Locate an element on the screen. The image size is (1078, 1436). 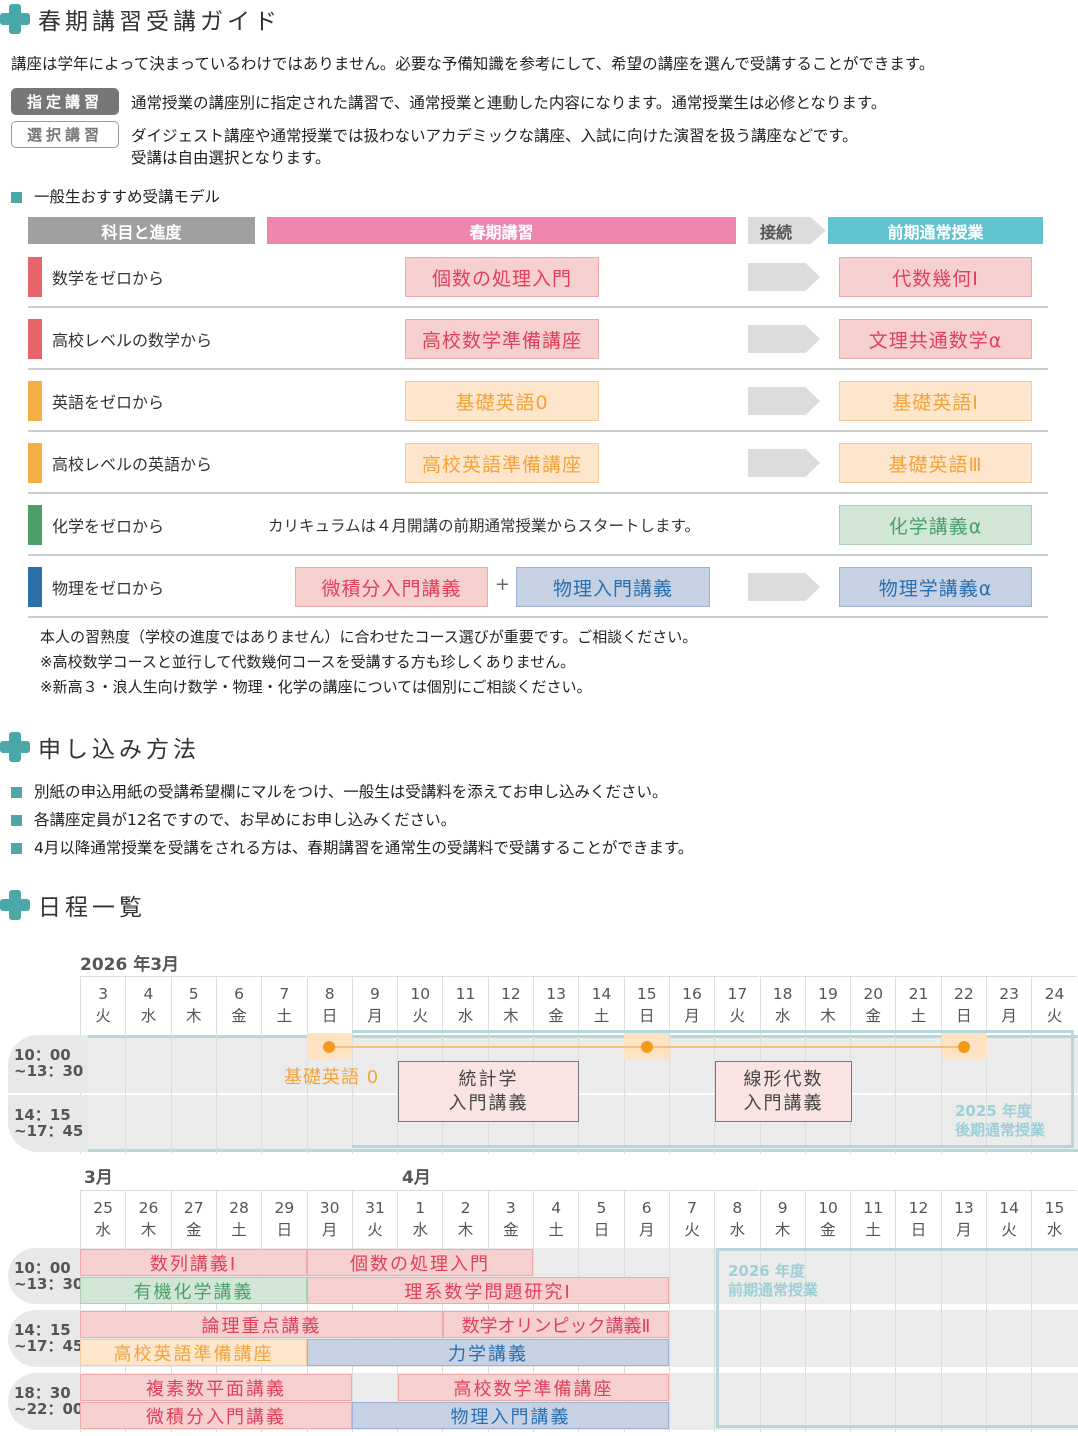
time-label: 18：30 ~22：00 is located at coordinates (48, 1401).